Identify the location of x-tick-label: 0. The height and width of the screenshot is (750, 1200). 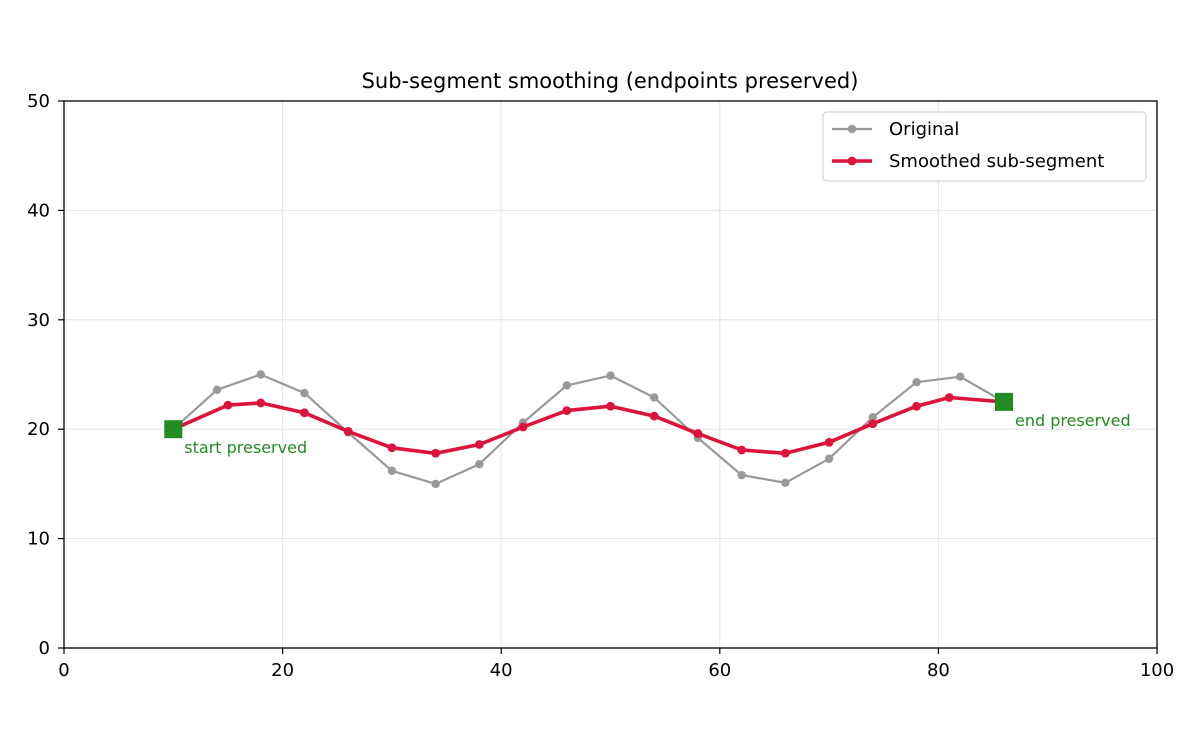
(63, 670).